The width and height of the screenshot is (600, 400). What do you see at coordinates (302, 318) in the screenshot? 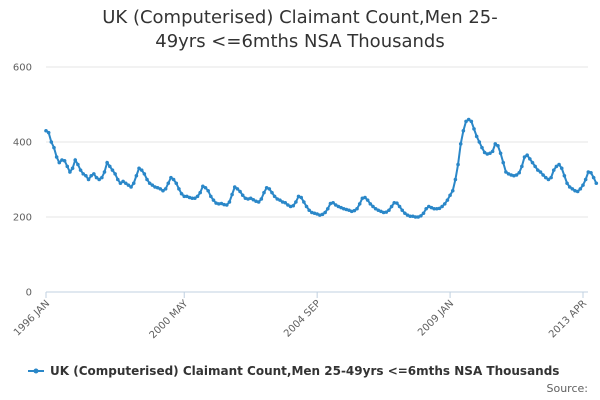
I see `x-tick-label: 2004 SEP` at bounding box center [302, 318].